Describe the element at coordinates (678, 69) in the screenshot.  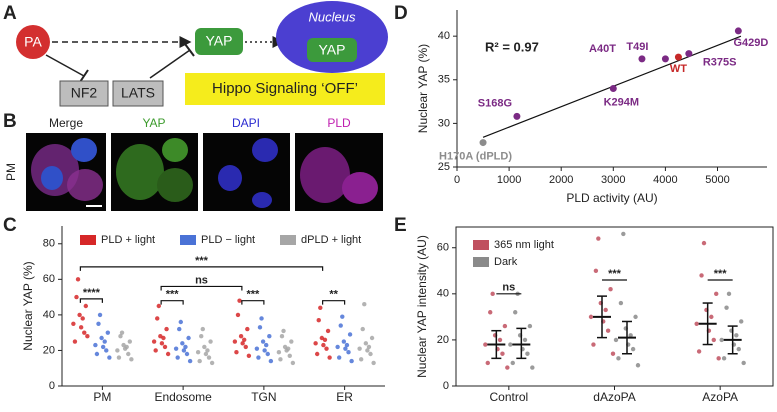
I see `point-label: WT` at that location.